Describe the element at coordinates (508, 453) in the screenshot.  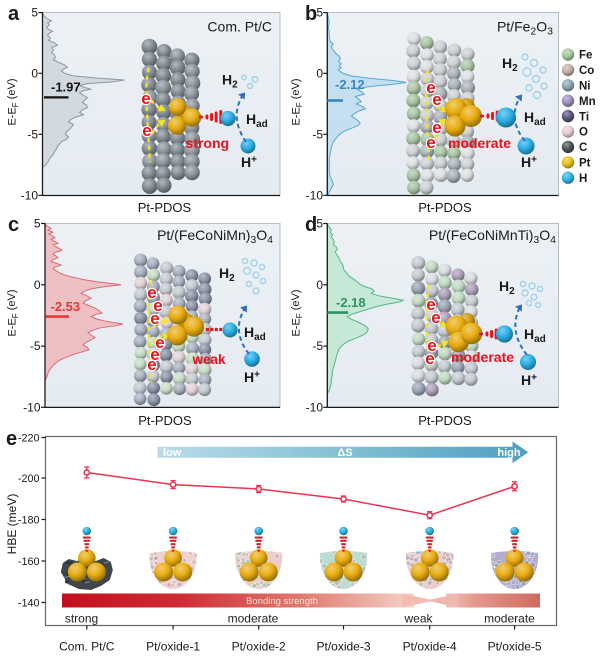
I see `svg-text: high` at that location.